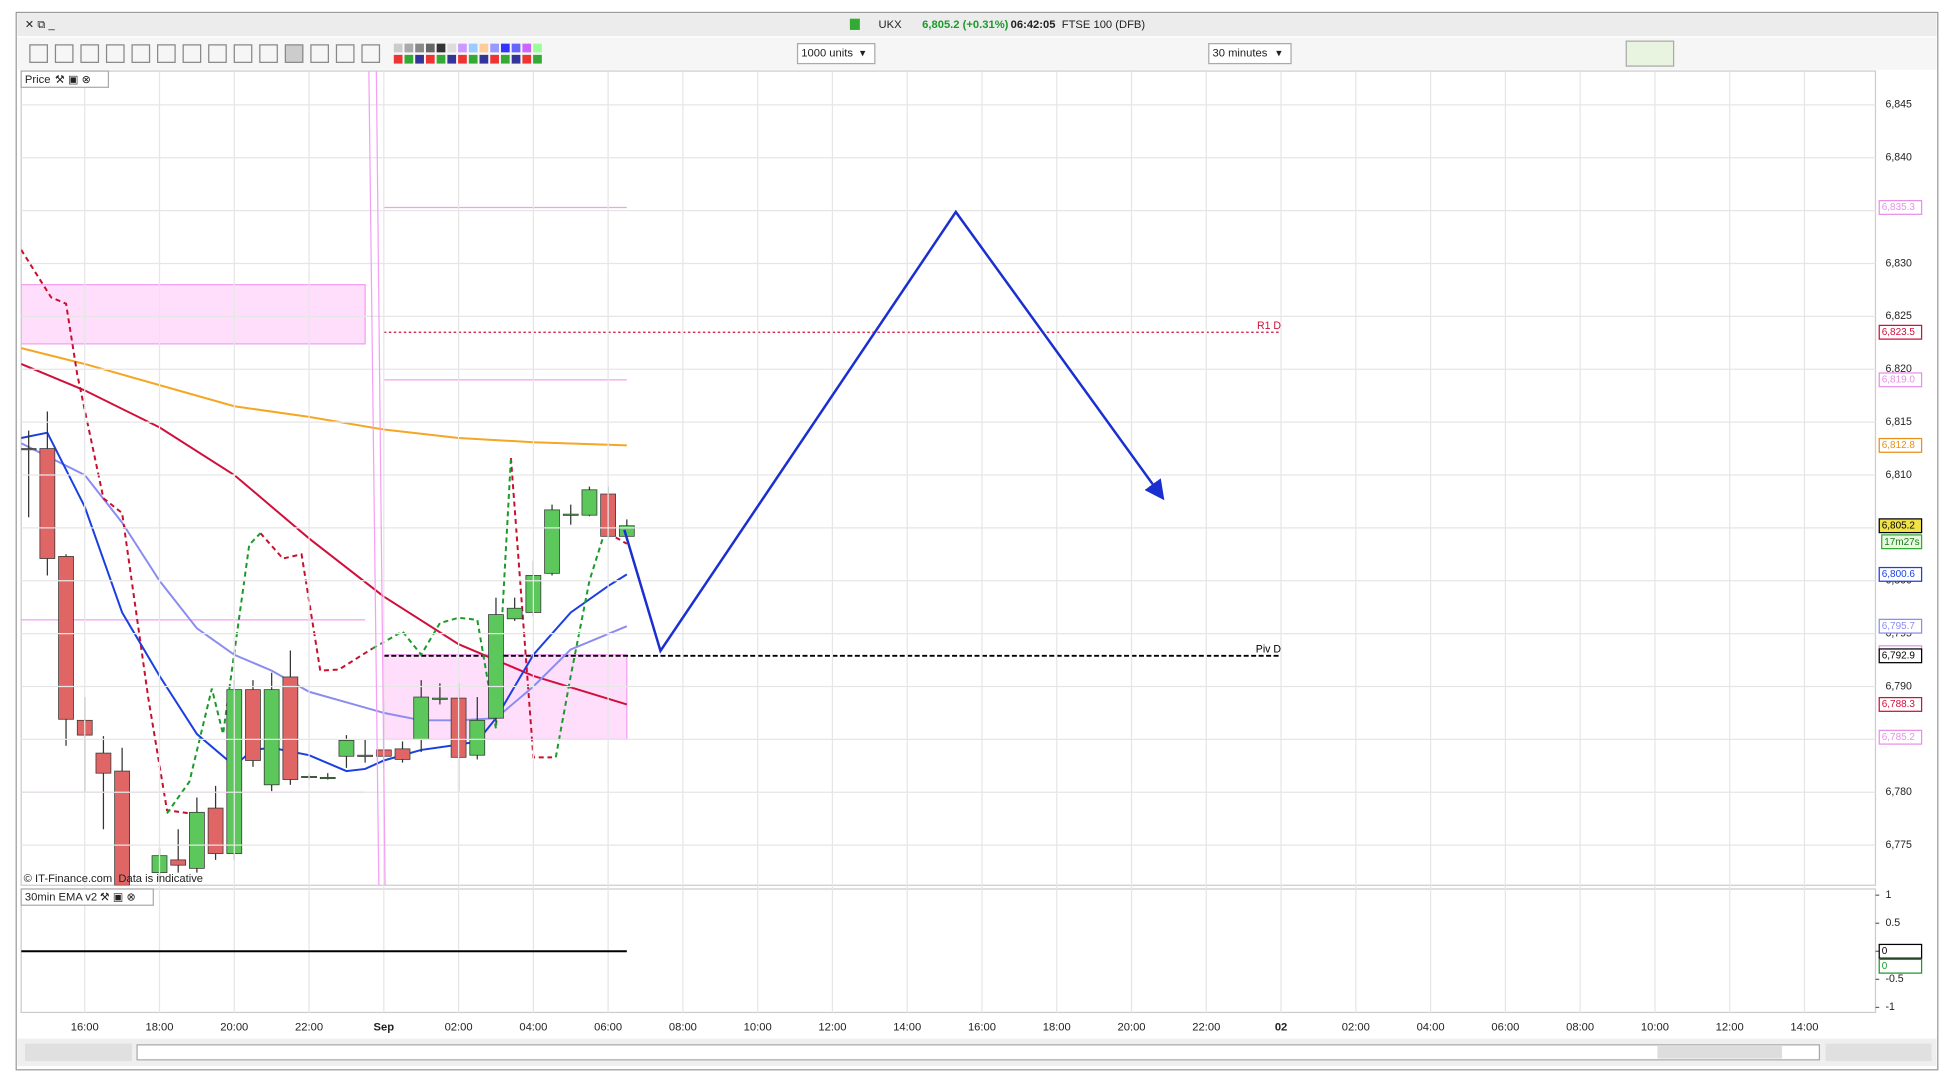 Image resolution: width=1954 pixels, height=1091 pixels. Describe the element at coordinates (891, 25) in the screenshot. I see `symbol: UKX` at that location.